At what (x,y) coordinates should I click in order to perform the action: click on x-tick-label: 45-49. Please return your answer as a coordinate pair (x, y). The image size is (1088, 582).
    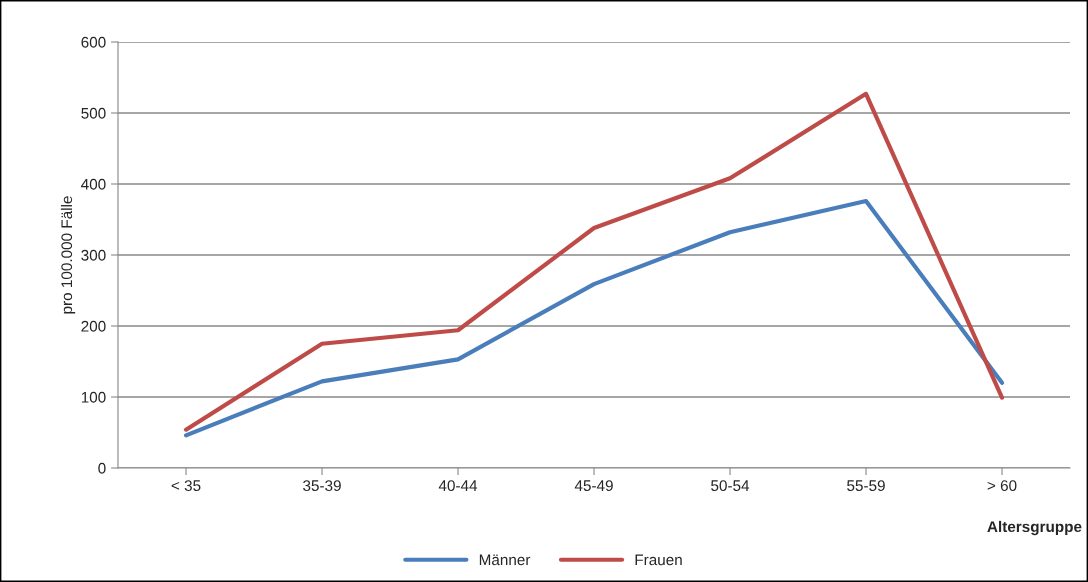
    Looking at the image, I should click on (593, 486).